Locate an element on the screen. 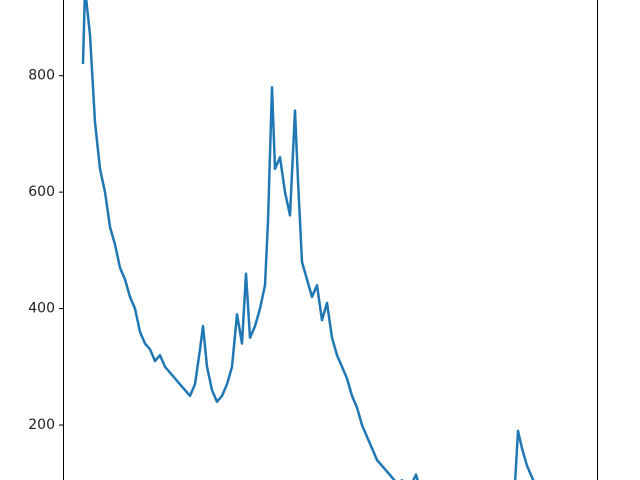 This screenshot has height=480, width=640. y-tick-label: 800 is located at coordinates (41, 76).